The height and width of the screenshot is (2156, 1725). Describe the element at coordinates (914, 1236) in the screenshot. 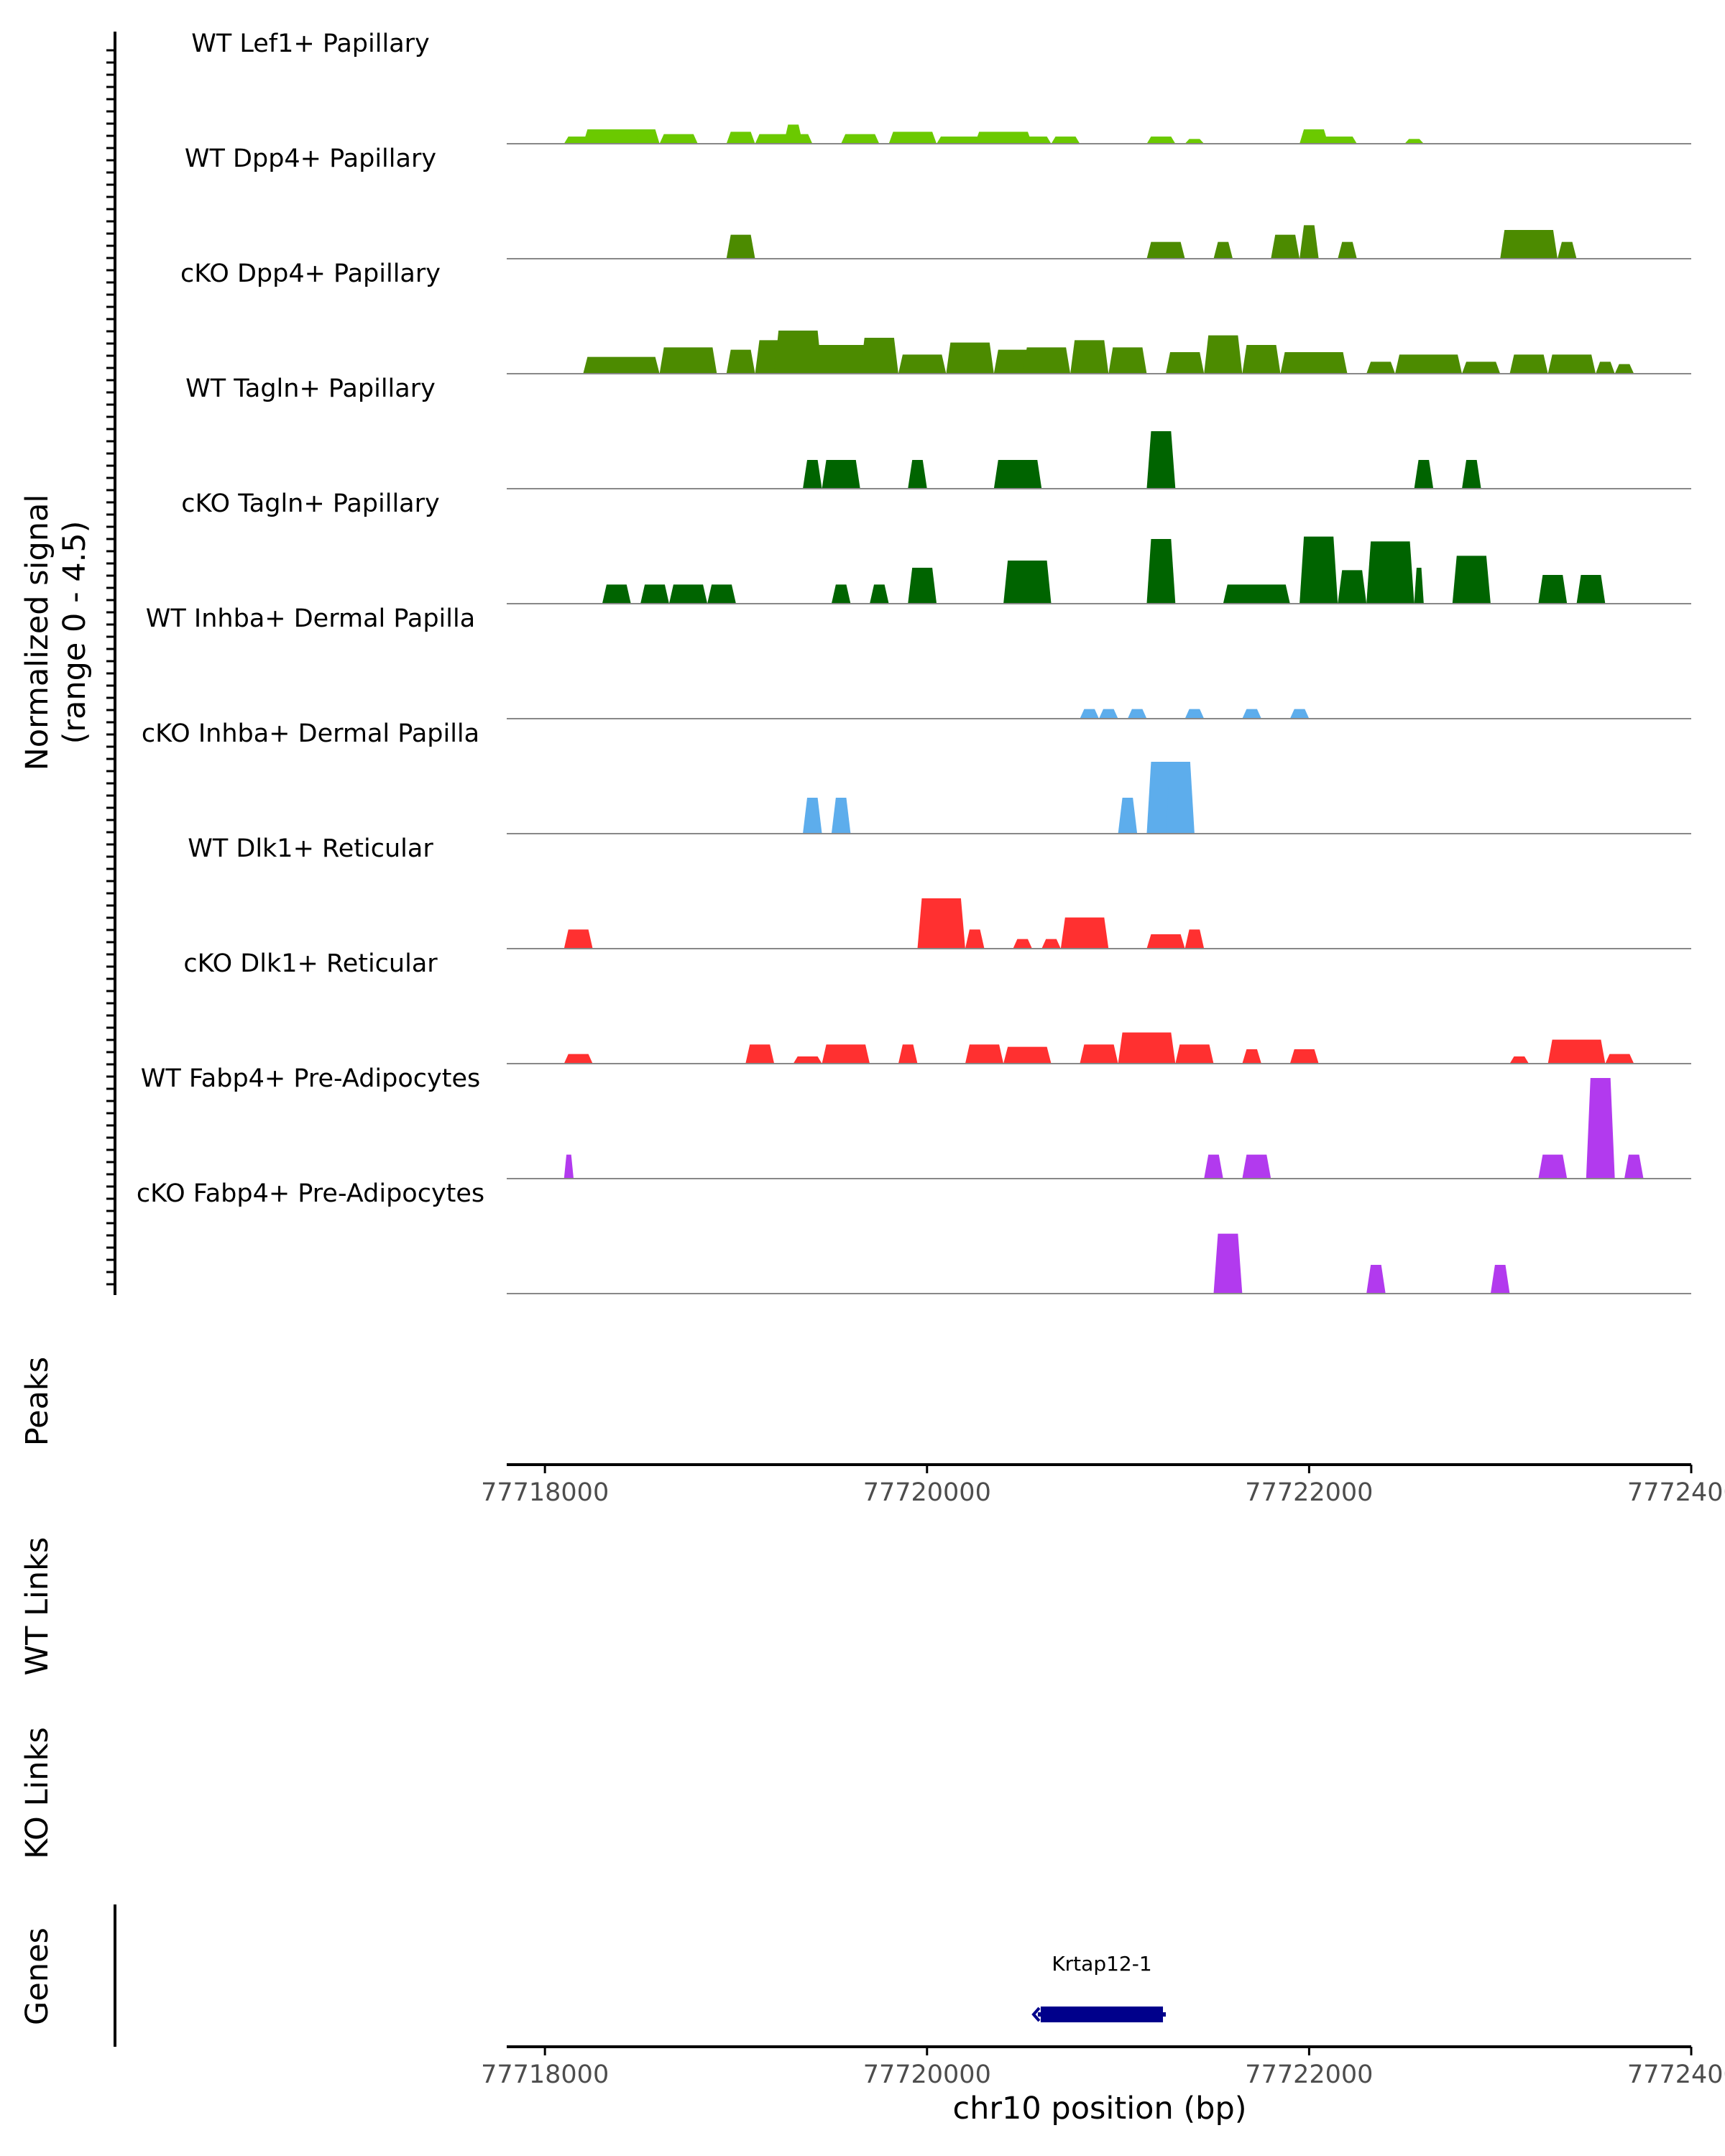

I see `track-11: cKO Fabp4+ Pre-Adipocytes` at that location.